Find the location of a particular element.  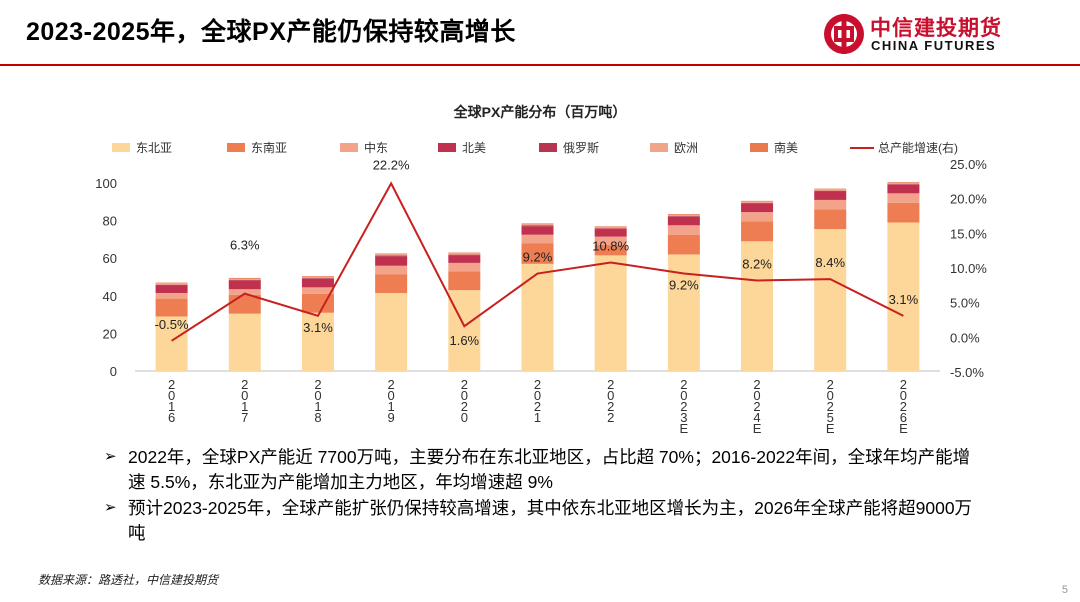

growth-data-label: 9.2% is located at coordinates (684, 285).